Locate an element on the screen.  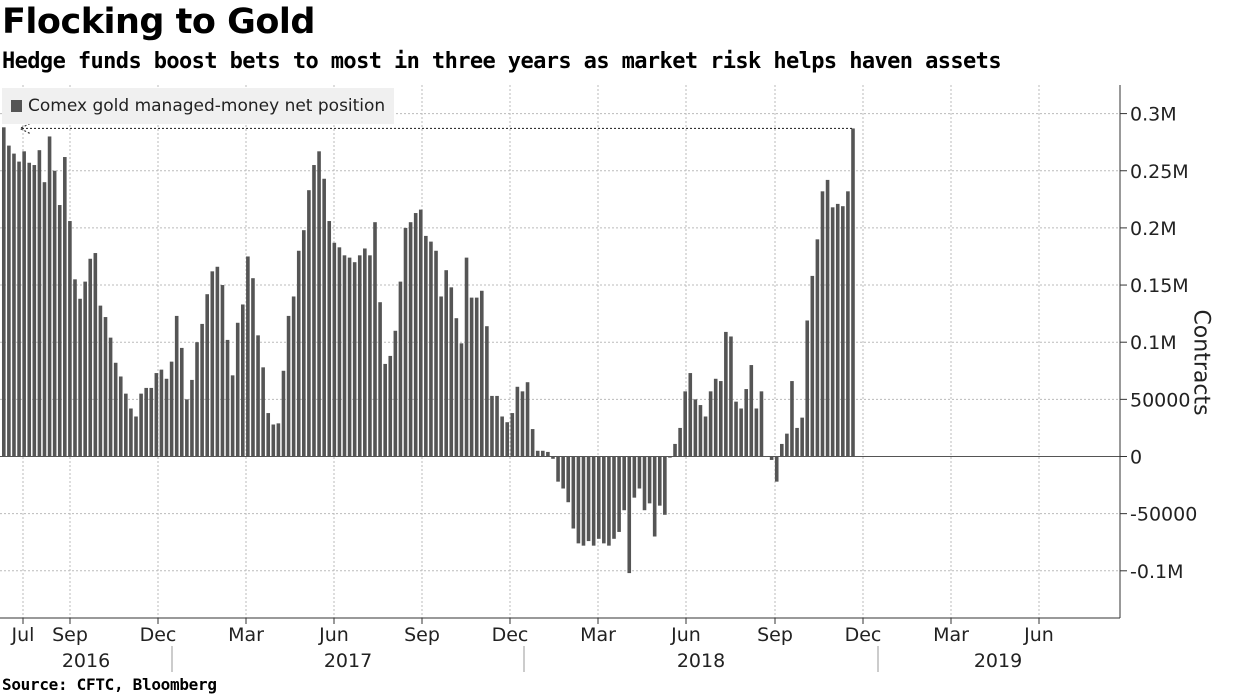
y-tick-label: 0.1M is located at coordinates (1153, 343).